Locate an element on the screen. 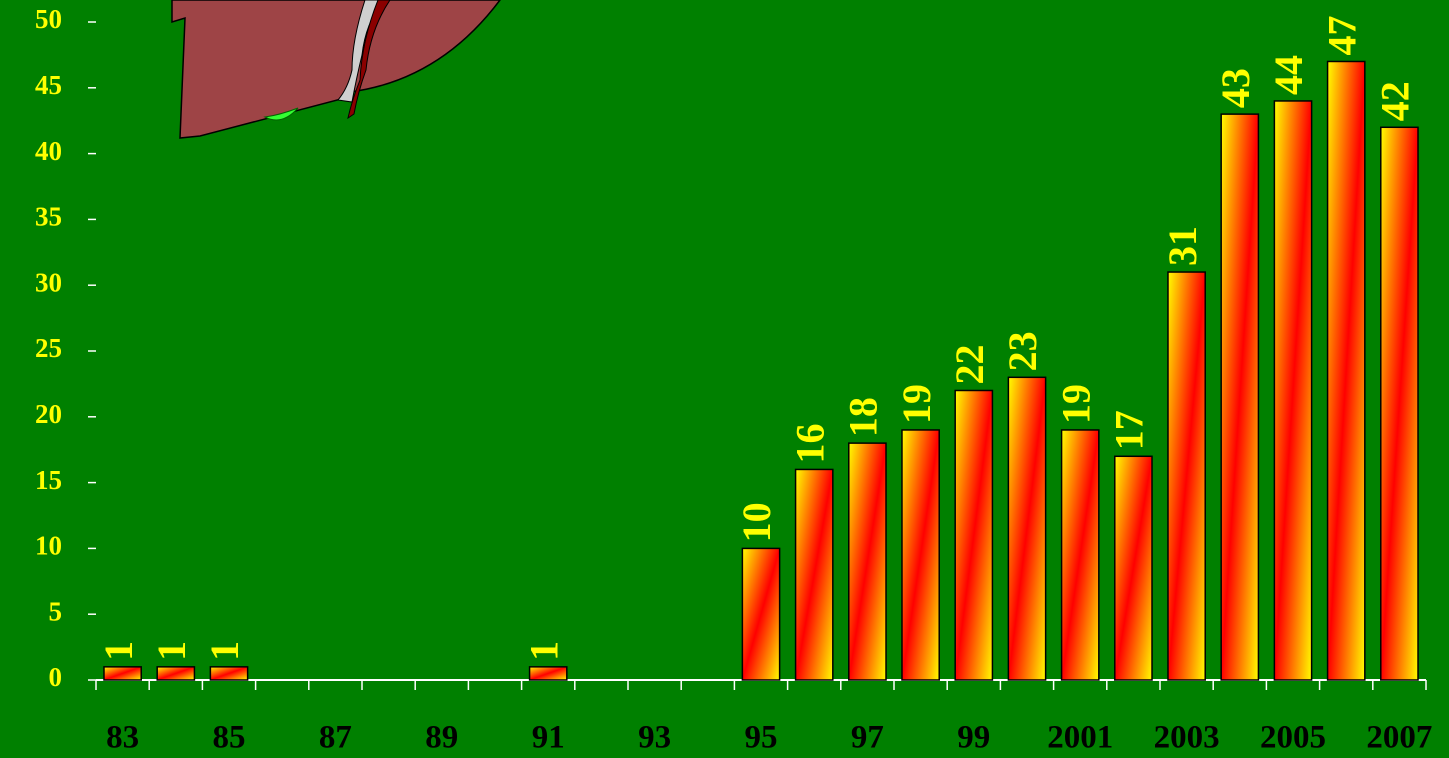  value-label: 22 is located at coordinates (969, 364).